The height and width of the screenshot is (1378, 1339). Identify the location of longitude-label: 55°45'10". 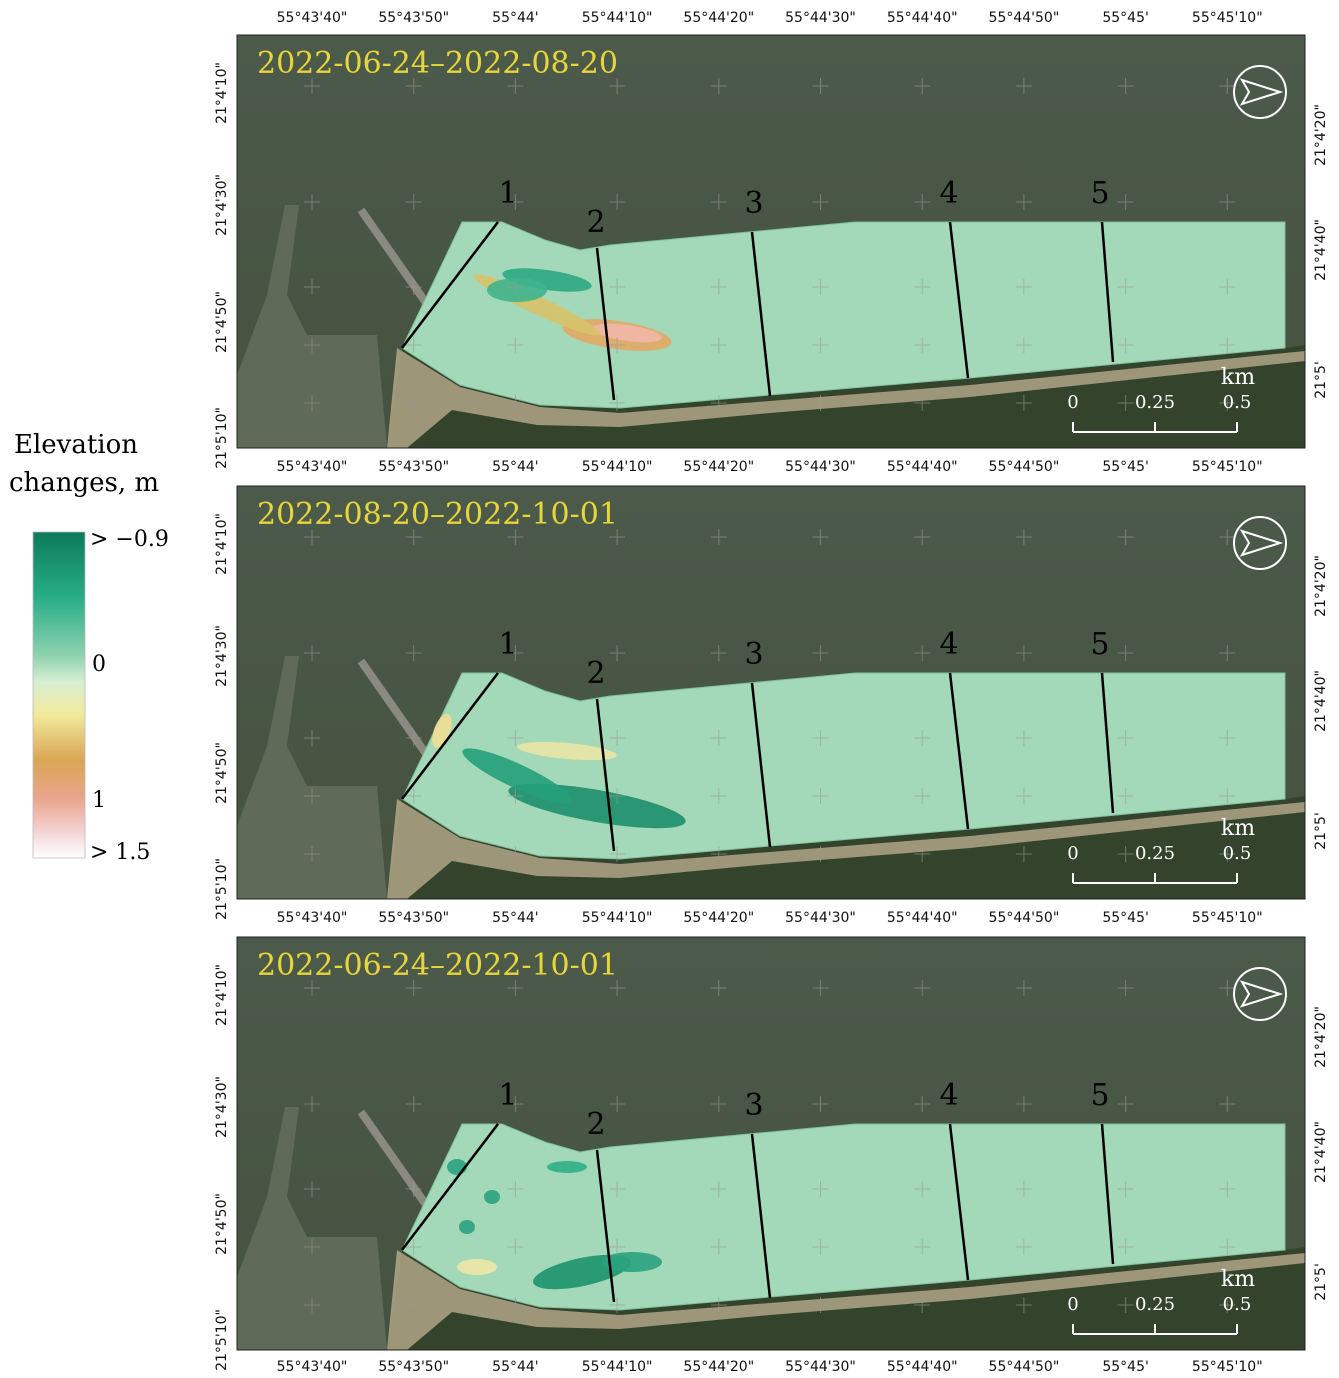
(1227, 1367).